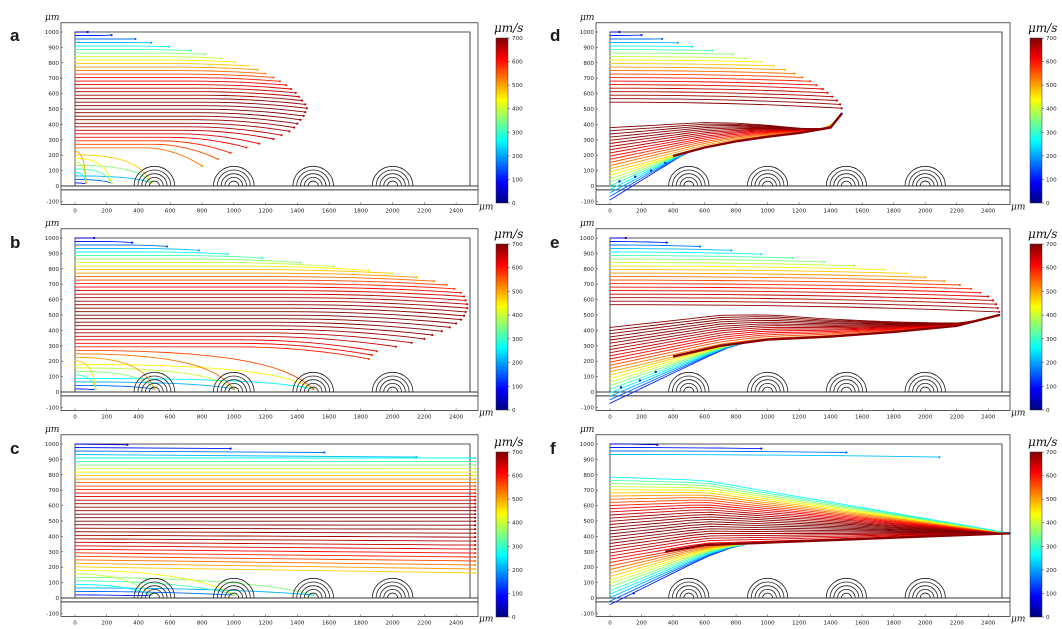 The image size is (1062, 629). What do you see at coordinates (757, 135) in the screenshot?
I see `focus-band` at bounding box center [757, 135].